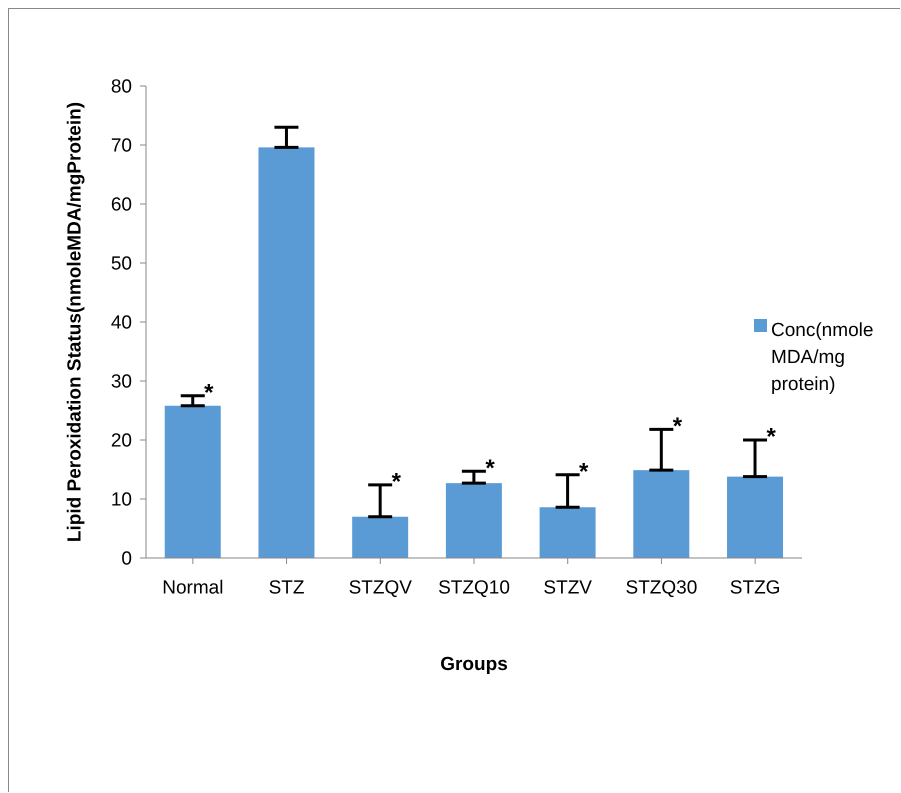  What do you see at coordinates (121, 87) in the screenshot?
I see `y-tick-label: 80` at bounding box center [121, 87].